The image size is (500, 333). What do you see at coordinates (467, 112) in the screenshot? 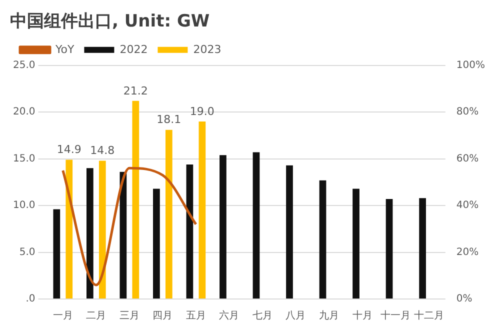
I see `y2-tick-label: 80%` at bounding box center [467, 112].